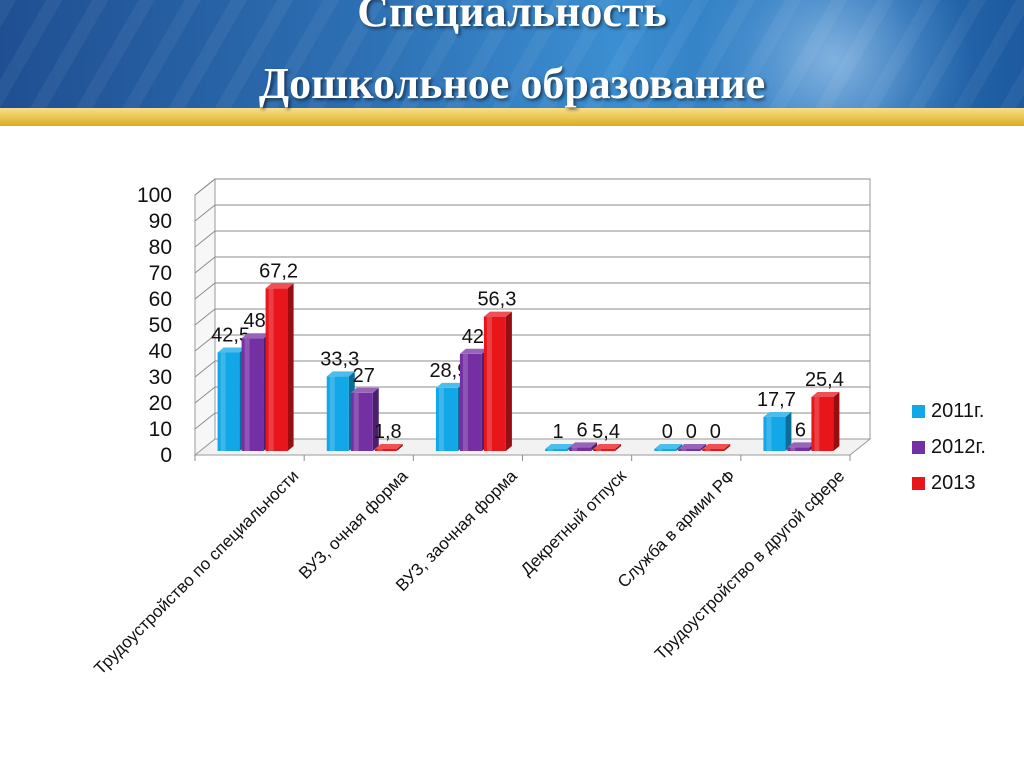  I want to click on banner-texture, so click(512, 56).